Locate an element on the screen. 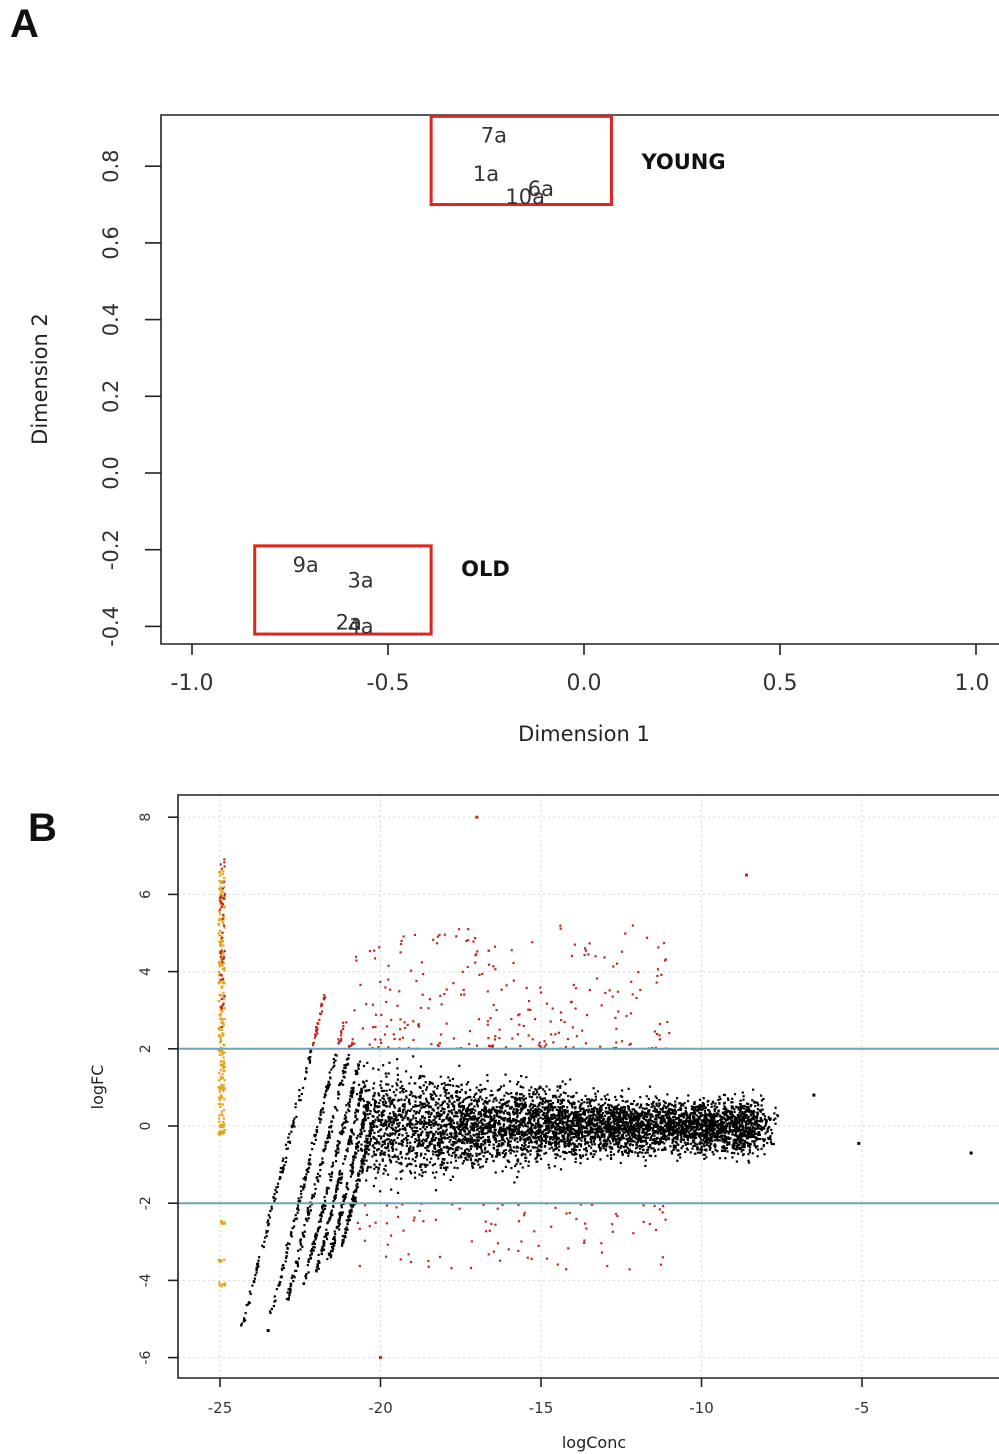 This screenshot has height=1454, width=999. y-tick-label: 0.6 is located at coordinates (111, 242).